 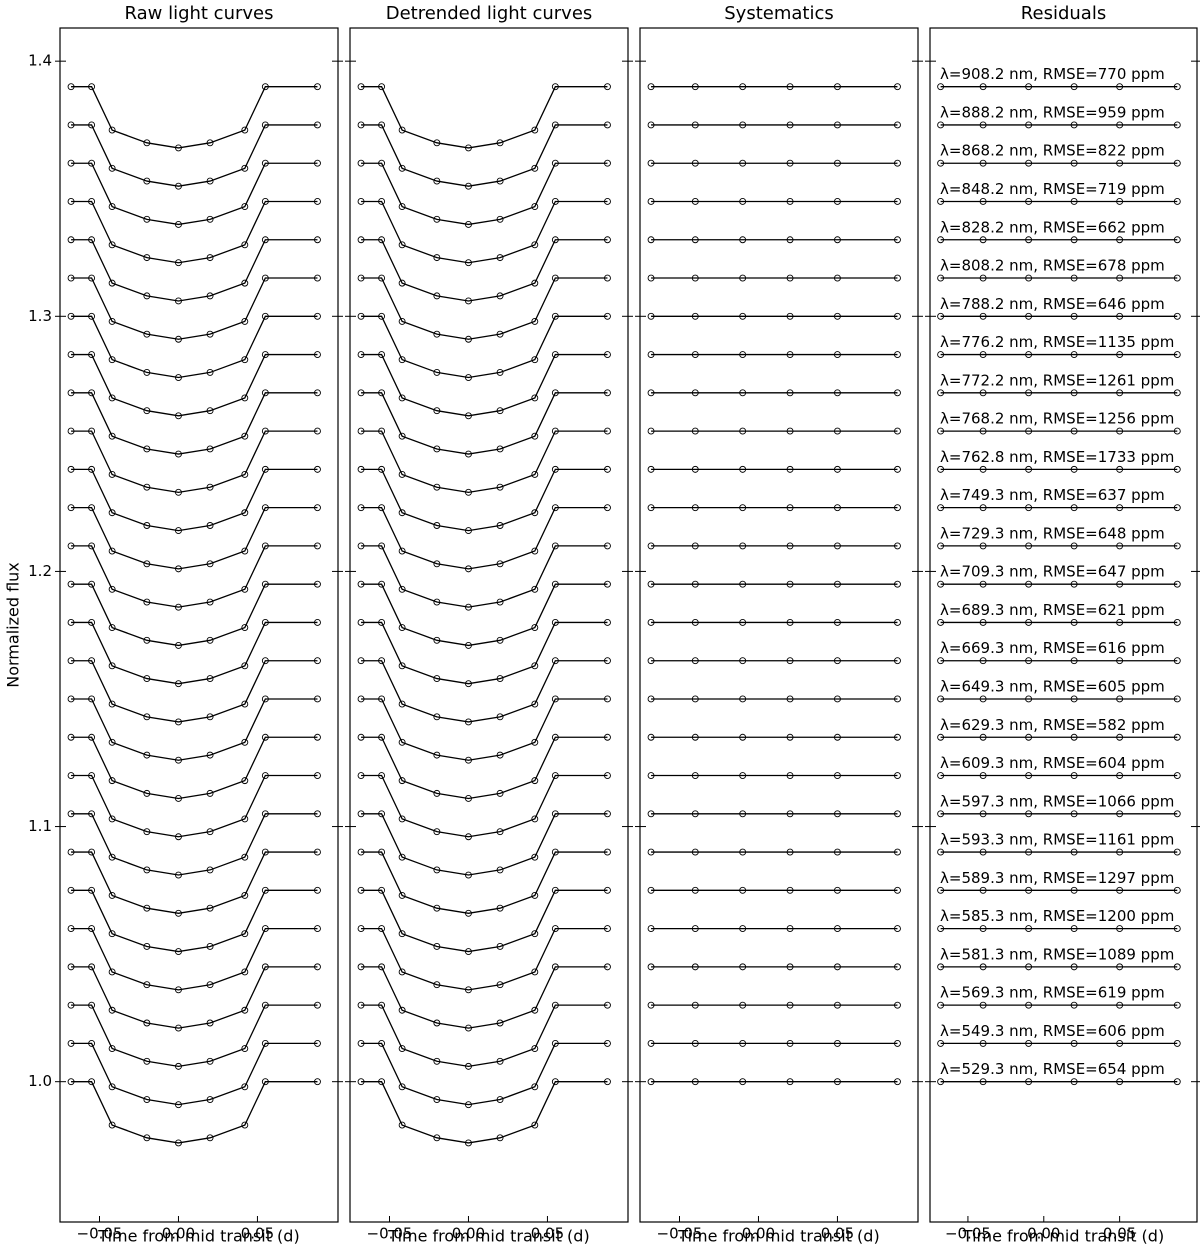 I want to click on curve-label: λ=669.3 nm, RMSE=616 ppm, so click(x=1052, y=648).